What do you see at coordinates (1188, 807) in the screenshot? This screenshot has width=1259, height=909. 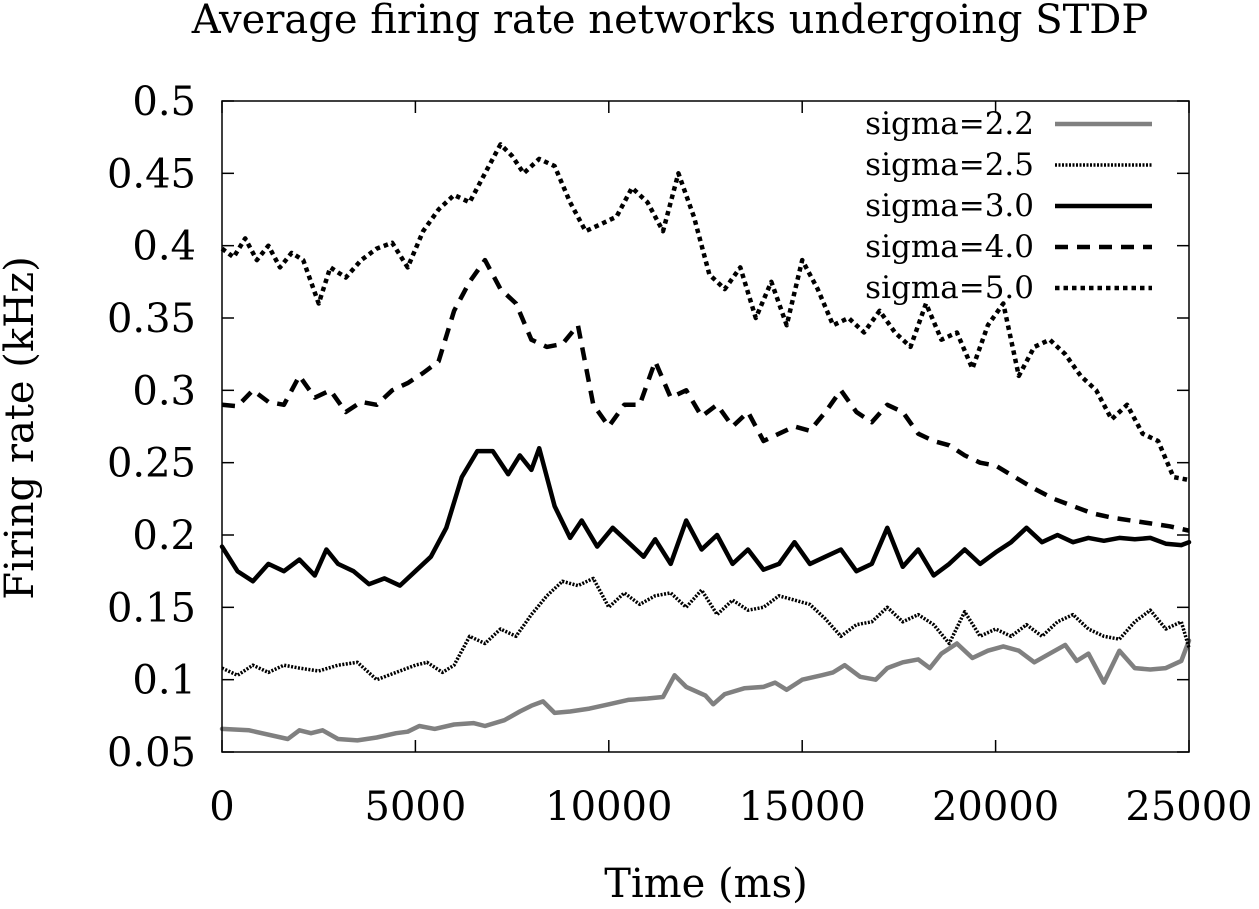 I see `x-tick-label: 25000` at bounding box center [1188, 807].